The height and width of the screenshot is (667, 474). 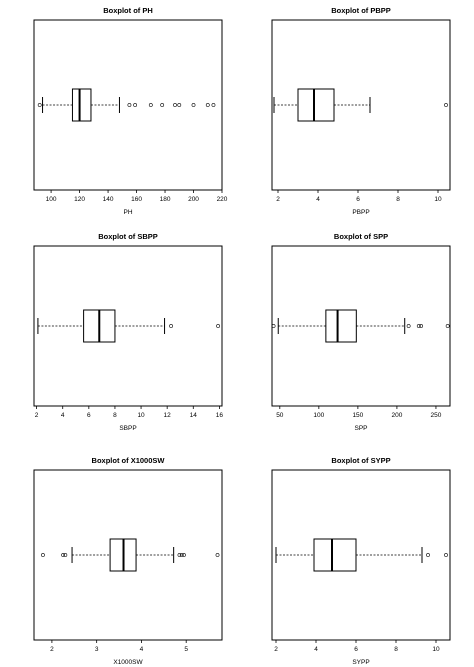 What do you see at coordinates (194, 415) in the screenshot?
I see `x-tick-label: 14` at bounding box center [194, 415].